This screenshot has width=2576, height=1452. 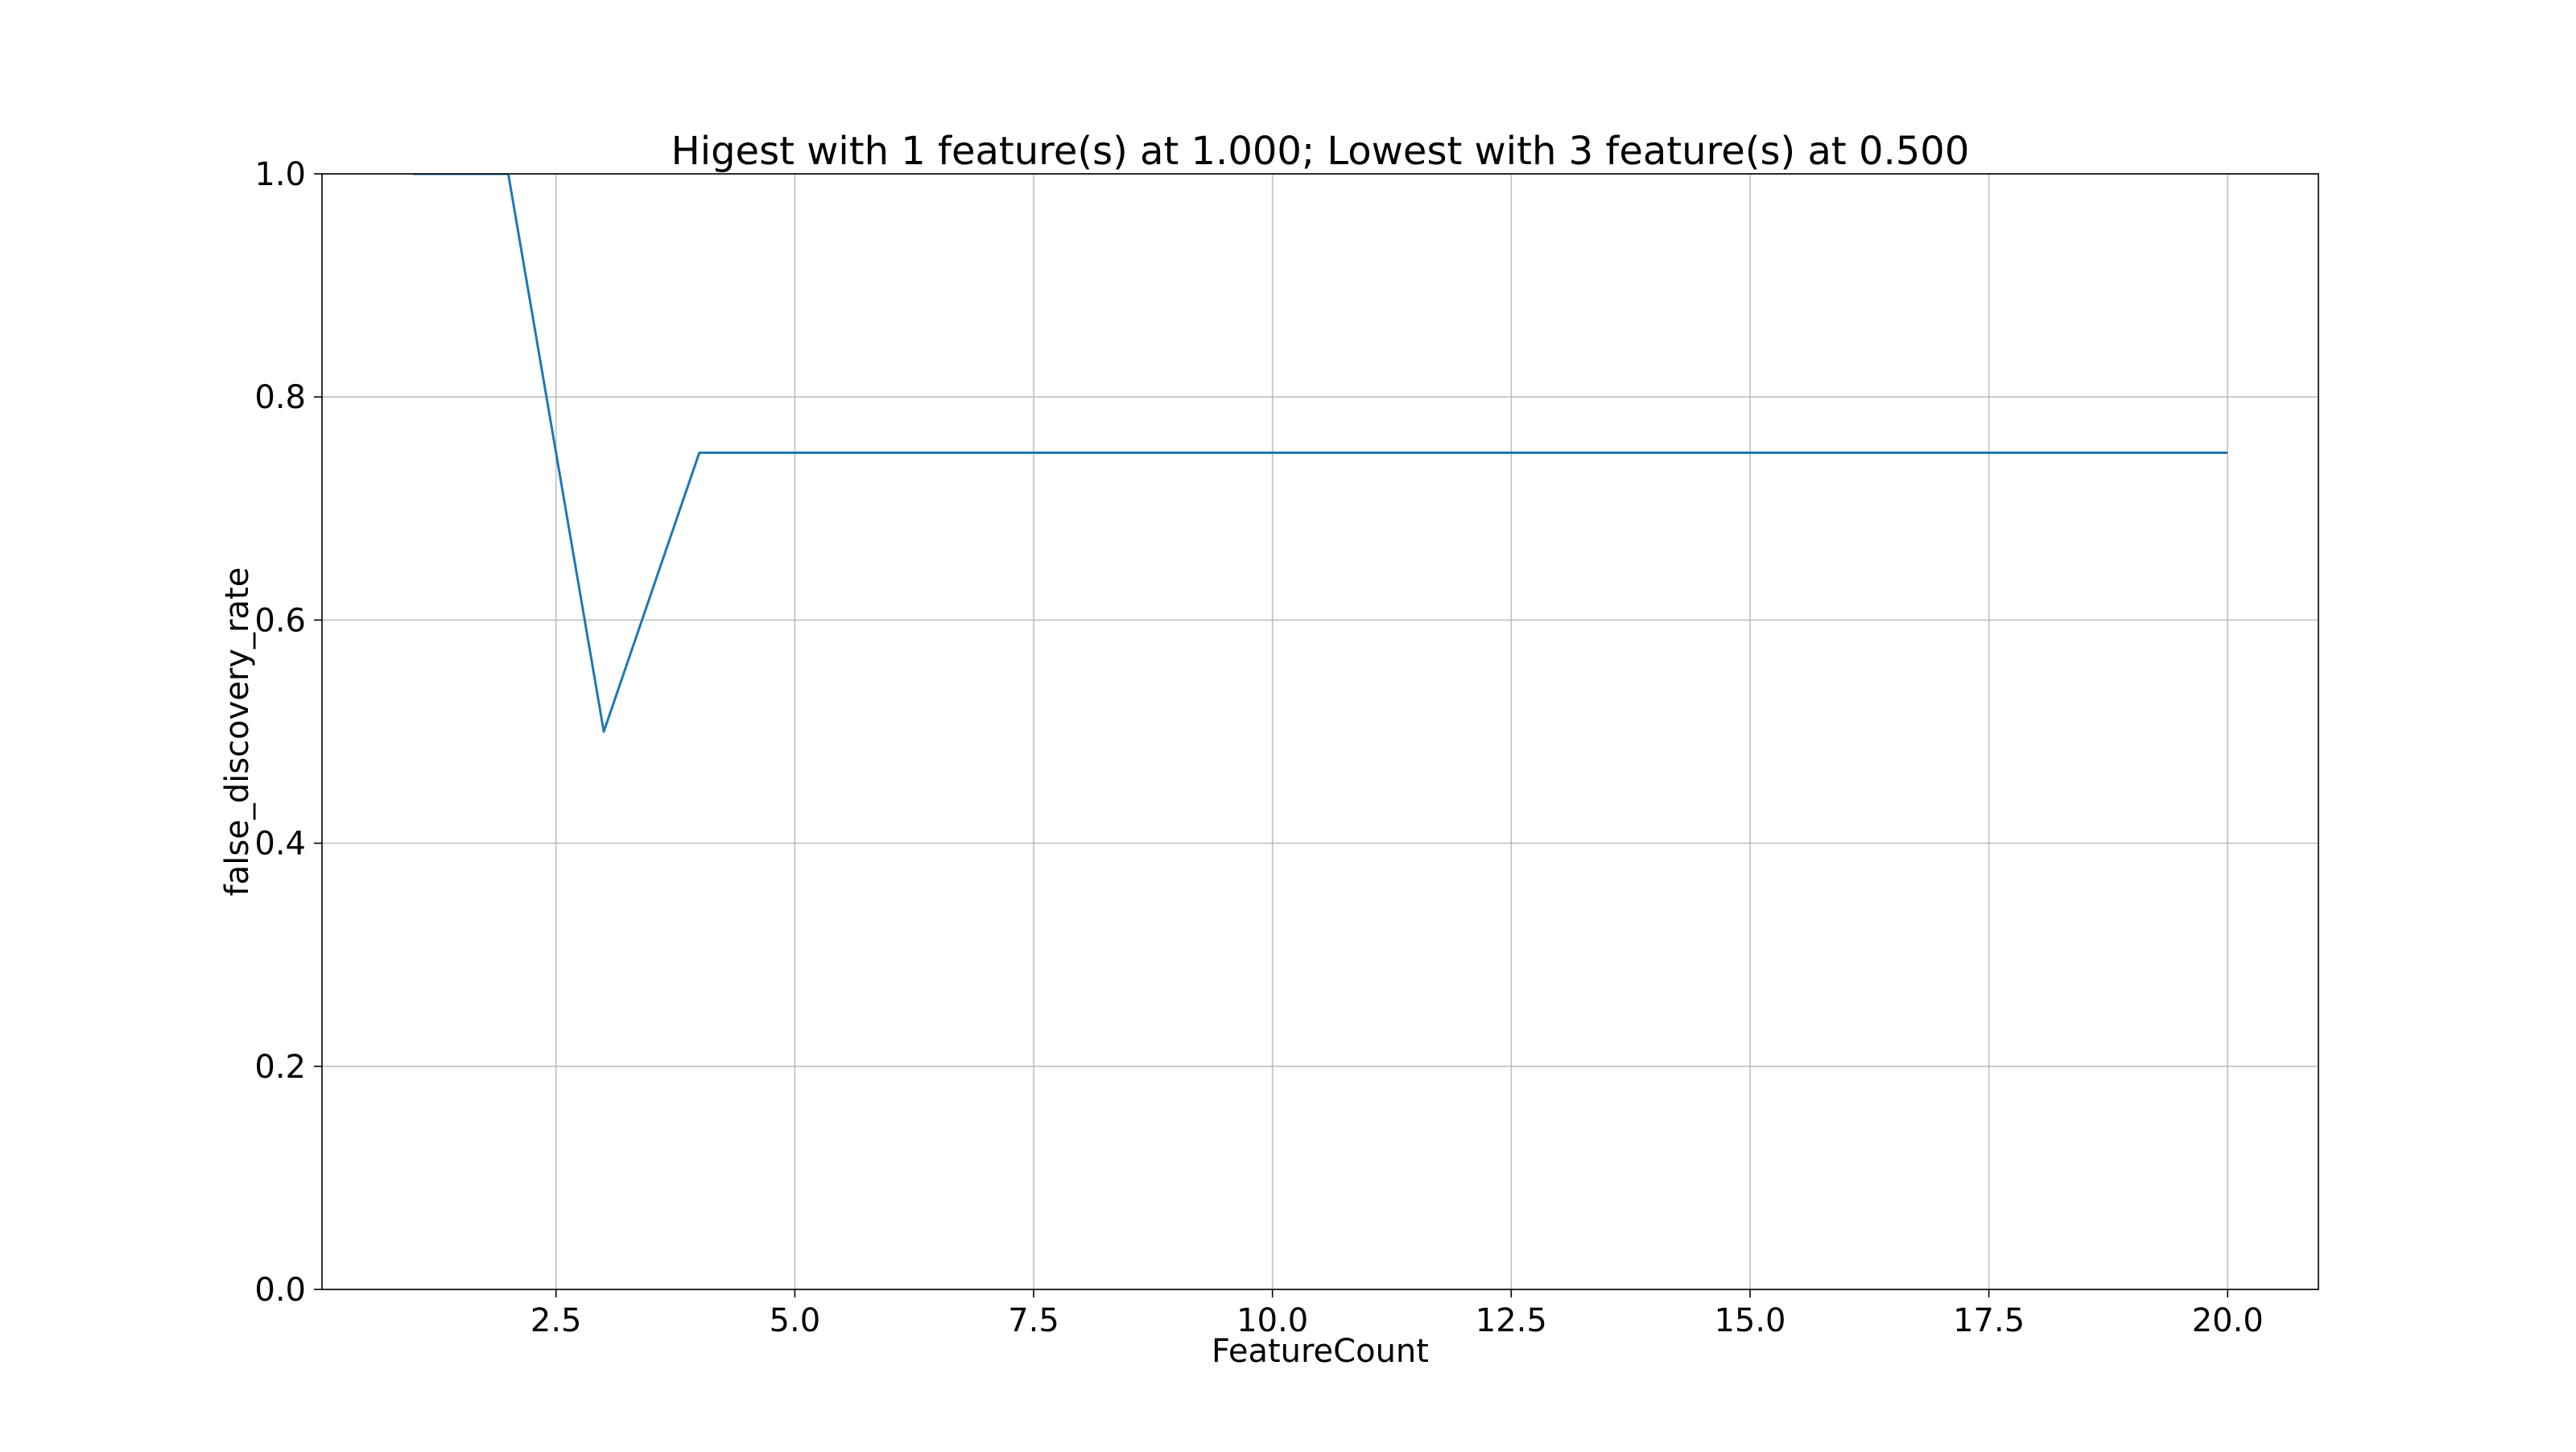 What do you see at coordinates (280, 620) in the screenshot?
I see `y-tick-label: 0.6` at bounding box center [280, 620].